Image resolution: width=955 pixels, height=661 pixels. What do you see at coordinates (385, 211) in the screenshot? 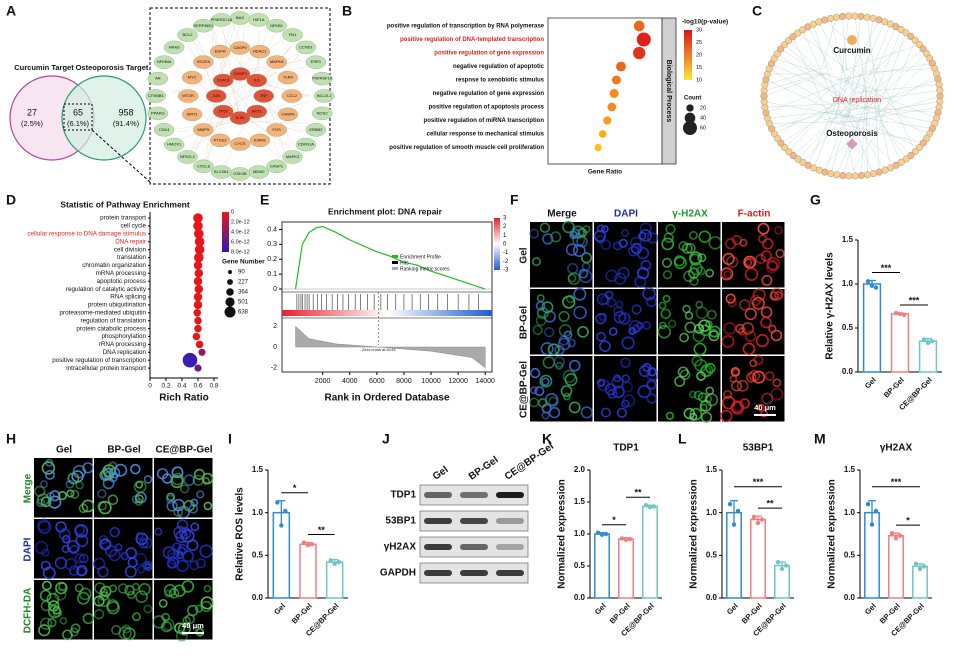
I see `panel-title: Enrichment plot: DNA repair` at bounding box center [385, 211].